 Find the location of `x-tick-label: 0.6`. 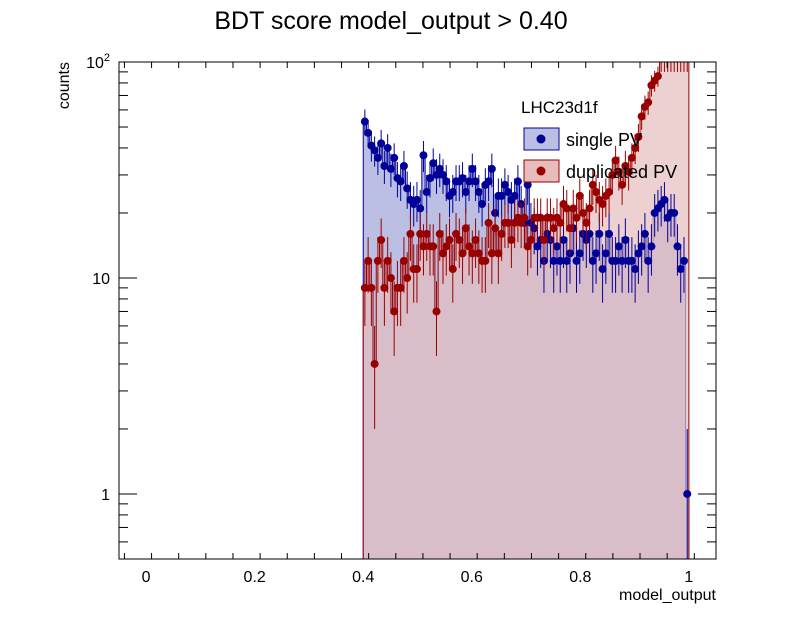

x-tick-label: 0.6 is located at coordinates (472, 577).